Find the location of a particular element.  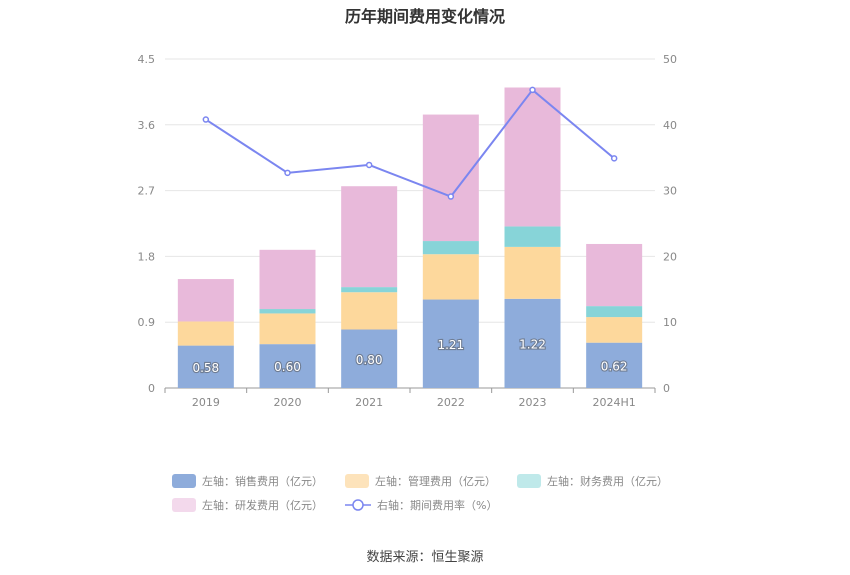

legend-line-marker is located at coordinates (358, 505).